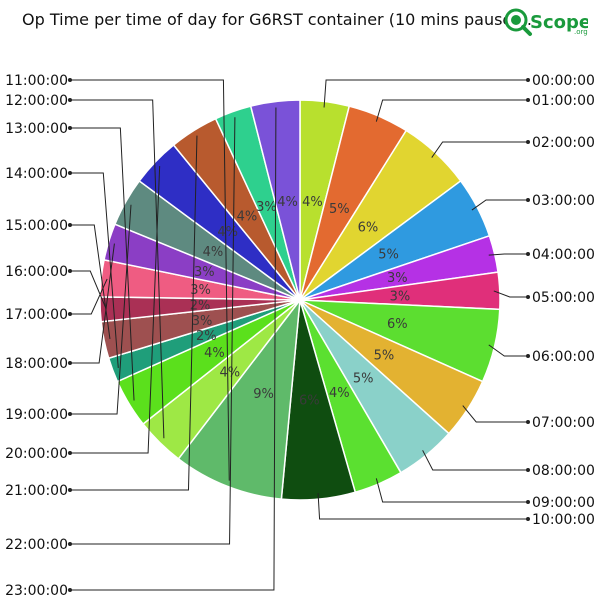  Describe the element at coordinates (563, 255) in the screenshot. I see `slice-category-label: 04:00:00` at that location.